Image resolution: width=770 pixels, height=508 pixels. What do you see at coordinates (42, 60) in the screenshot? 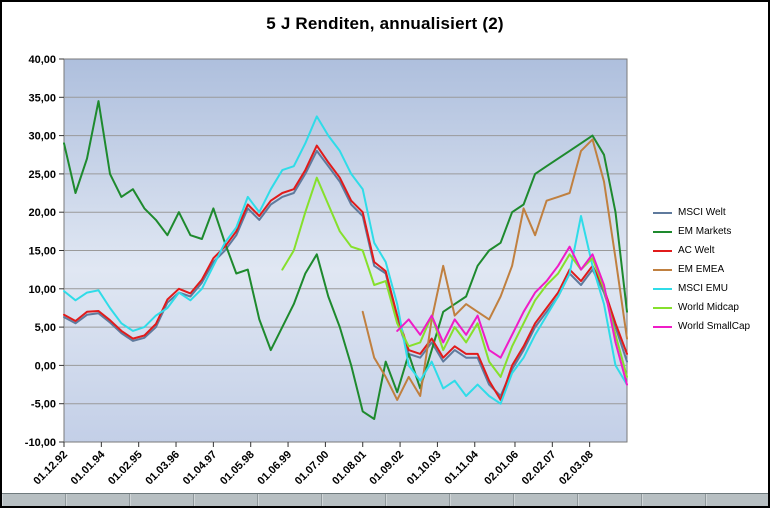
I see `y-axis-label: 40,00` at bounding box center [42, 60].